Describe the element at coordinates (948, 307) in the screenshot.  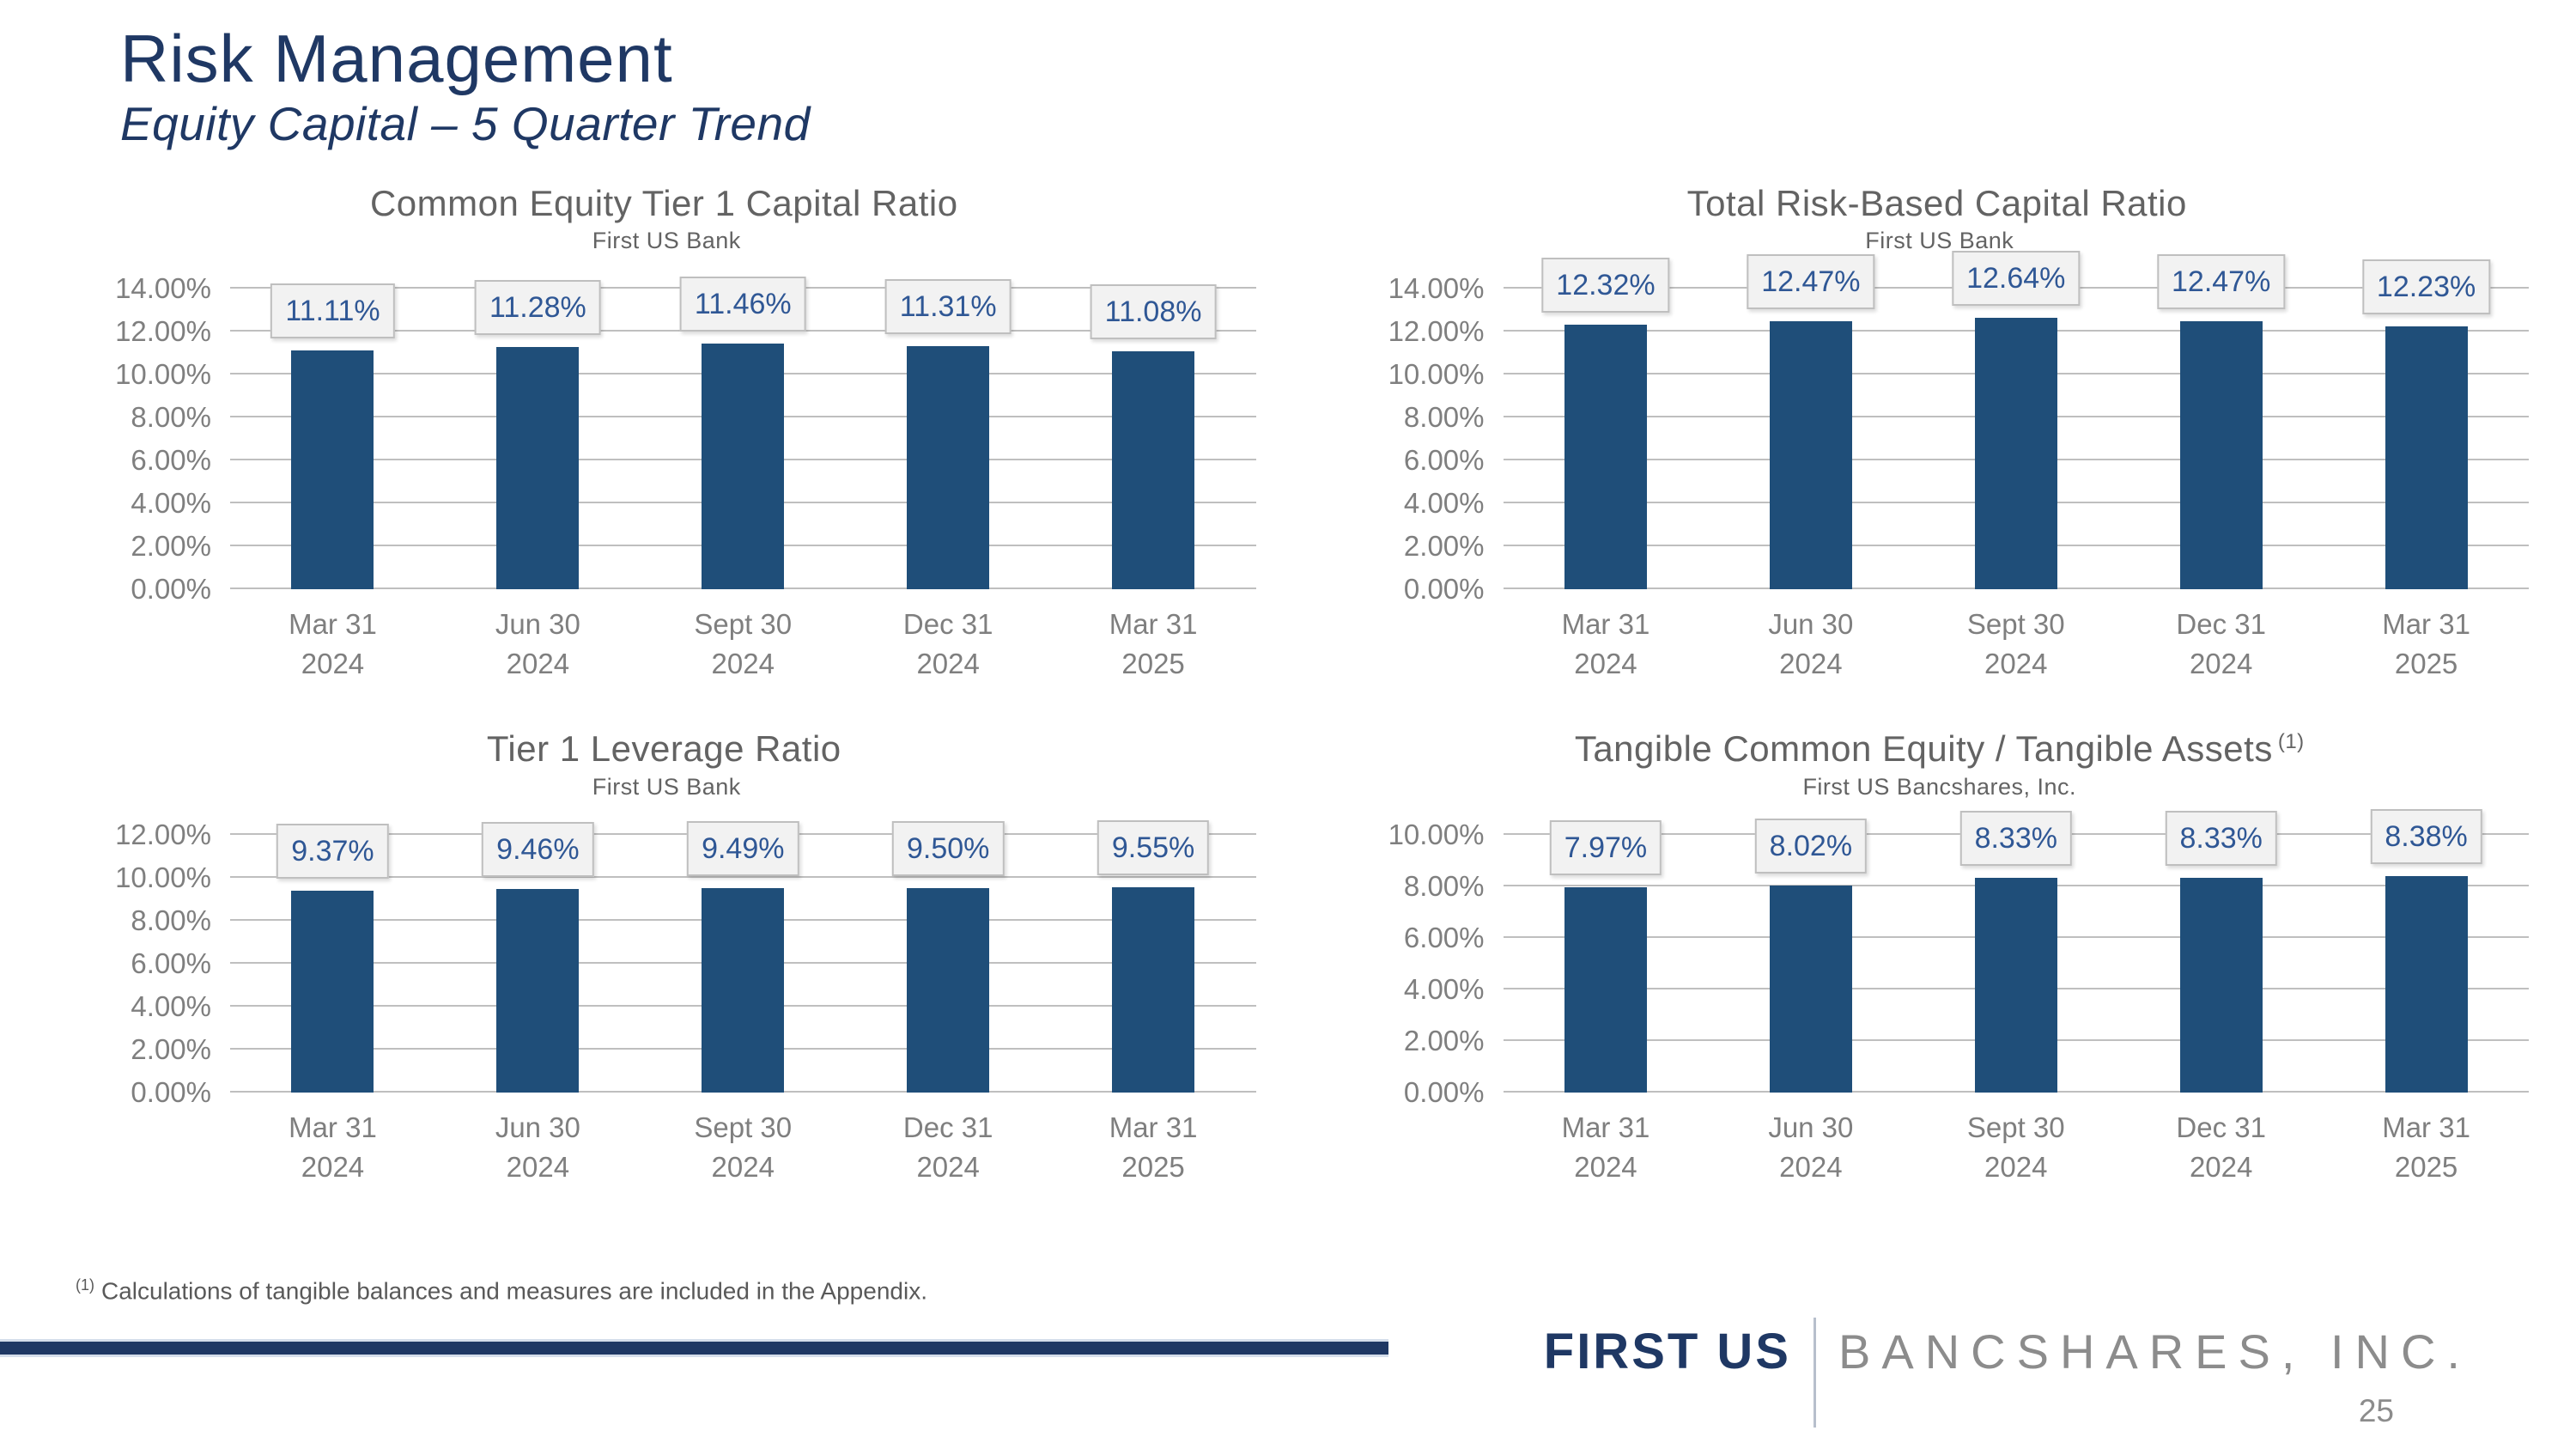
I see `bar-value-label: 11.31%` at that location.